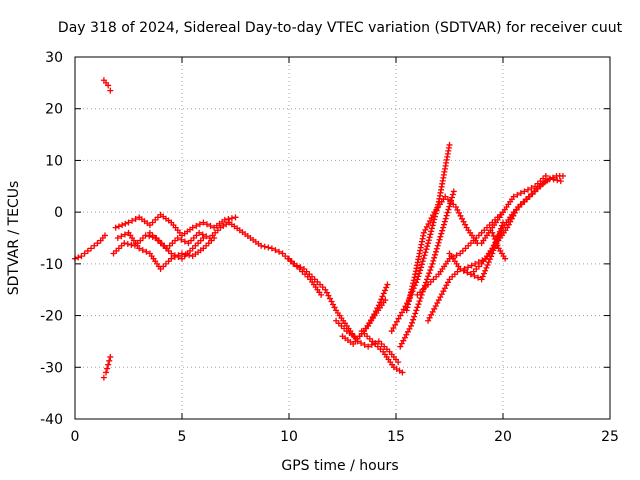 The height and width of the screenshot is (480, 640). What do you see at coordinates (75, 437) in the screenshot?
I see `x-tick-label: 0` at bounding box center [75, 437].